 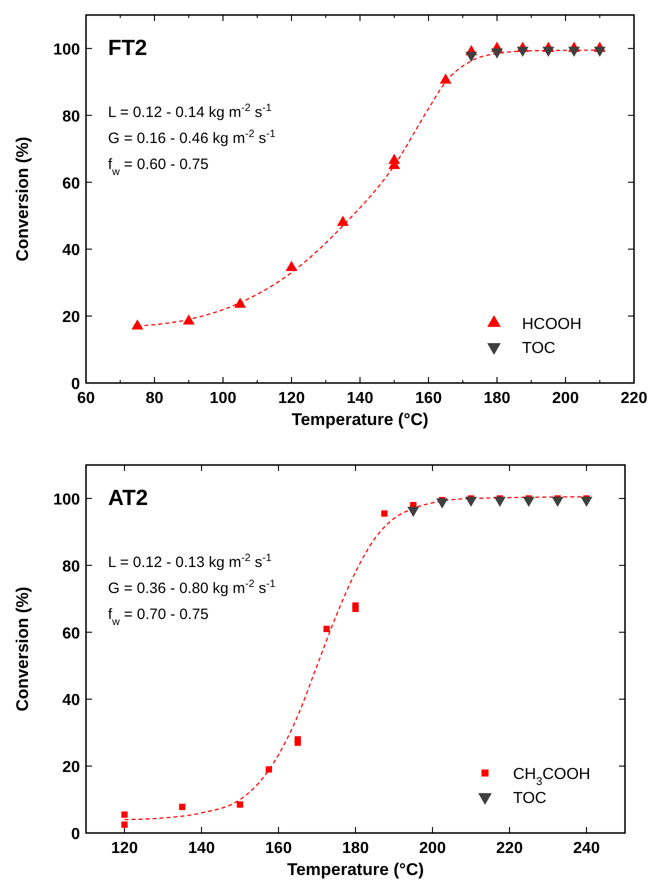 What do you see at coordinates (155, 398) in the screenshot?
I see `x-tick-label: 80` at bounding box center [155, 398].